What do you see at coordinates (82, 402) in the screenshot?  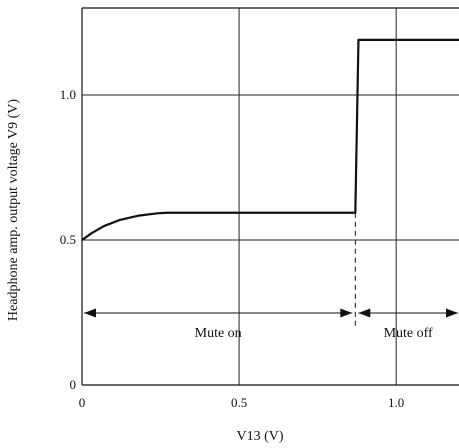 I see `x-tick-label: 0` at bounding box center [82, 402].